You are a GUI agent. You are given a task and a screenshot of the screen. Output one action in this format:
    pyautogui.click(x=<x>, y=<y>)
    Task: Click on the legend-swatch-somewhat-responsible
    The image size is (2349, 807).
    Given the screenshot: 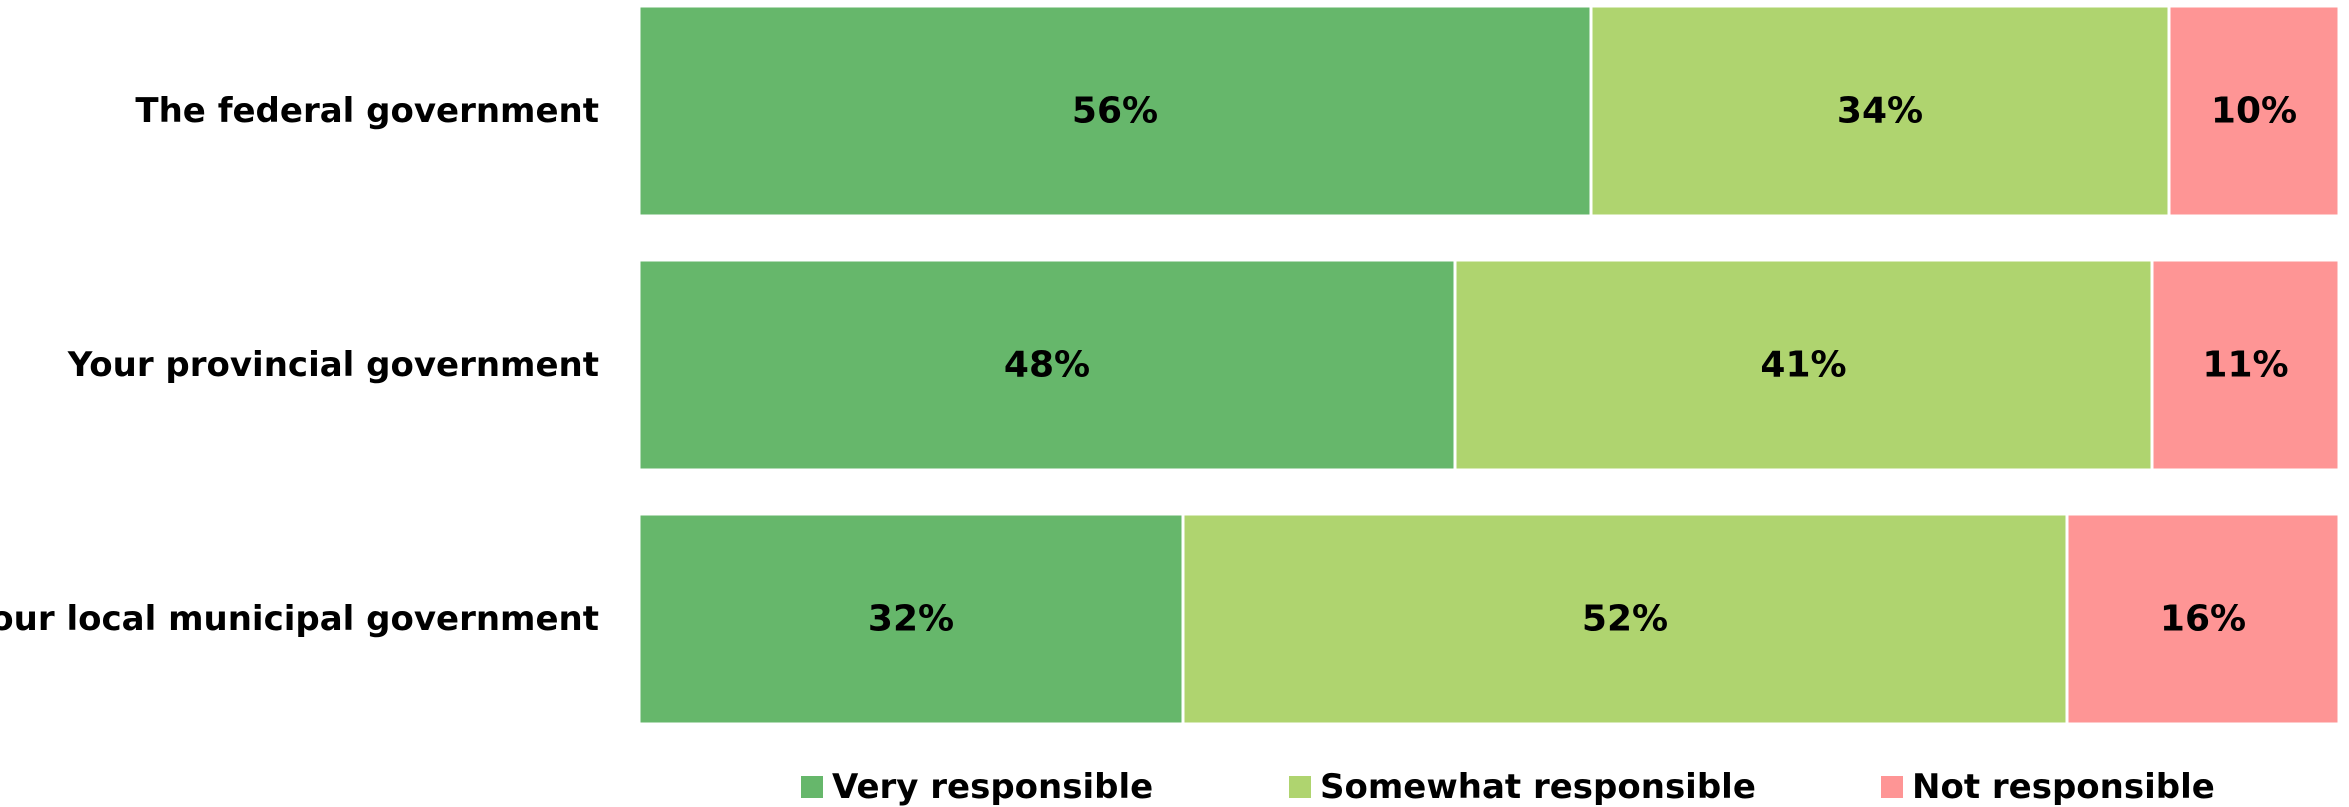 What is the action you would take?
    pyautogui.click(x=1300, y=787)
    